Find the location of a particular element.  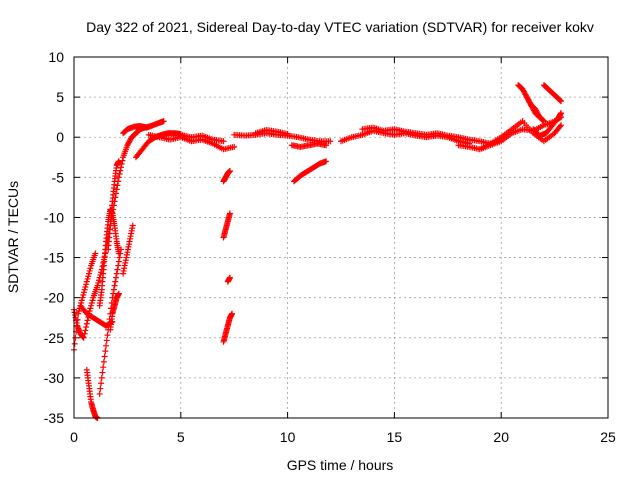

y-tick-label: -20 is located at coordinates (54, 298).